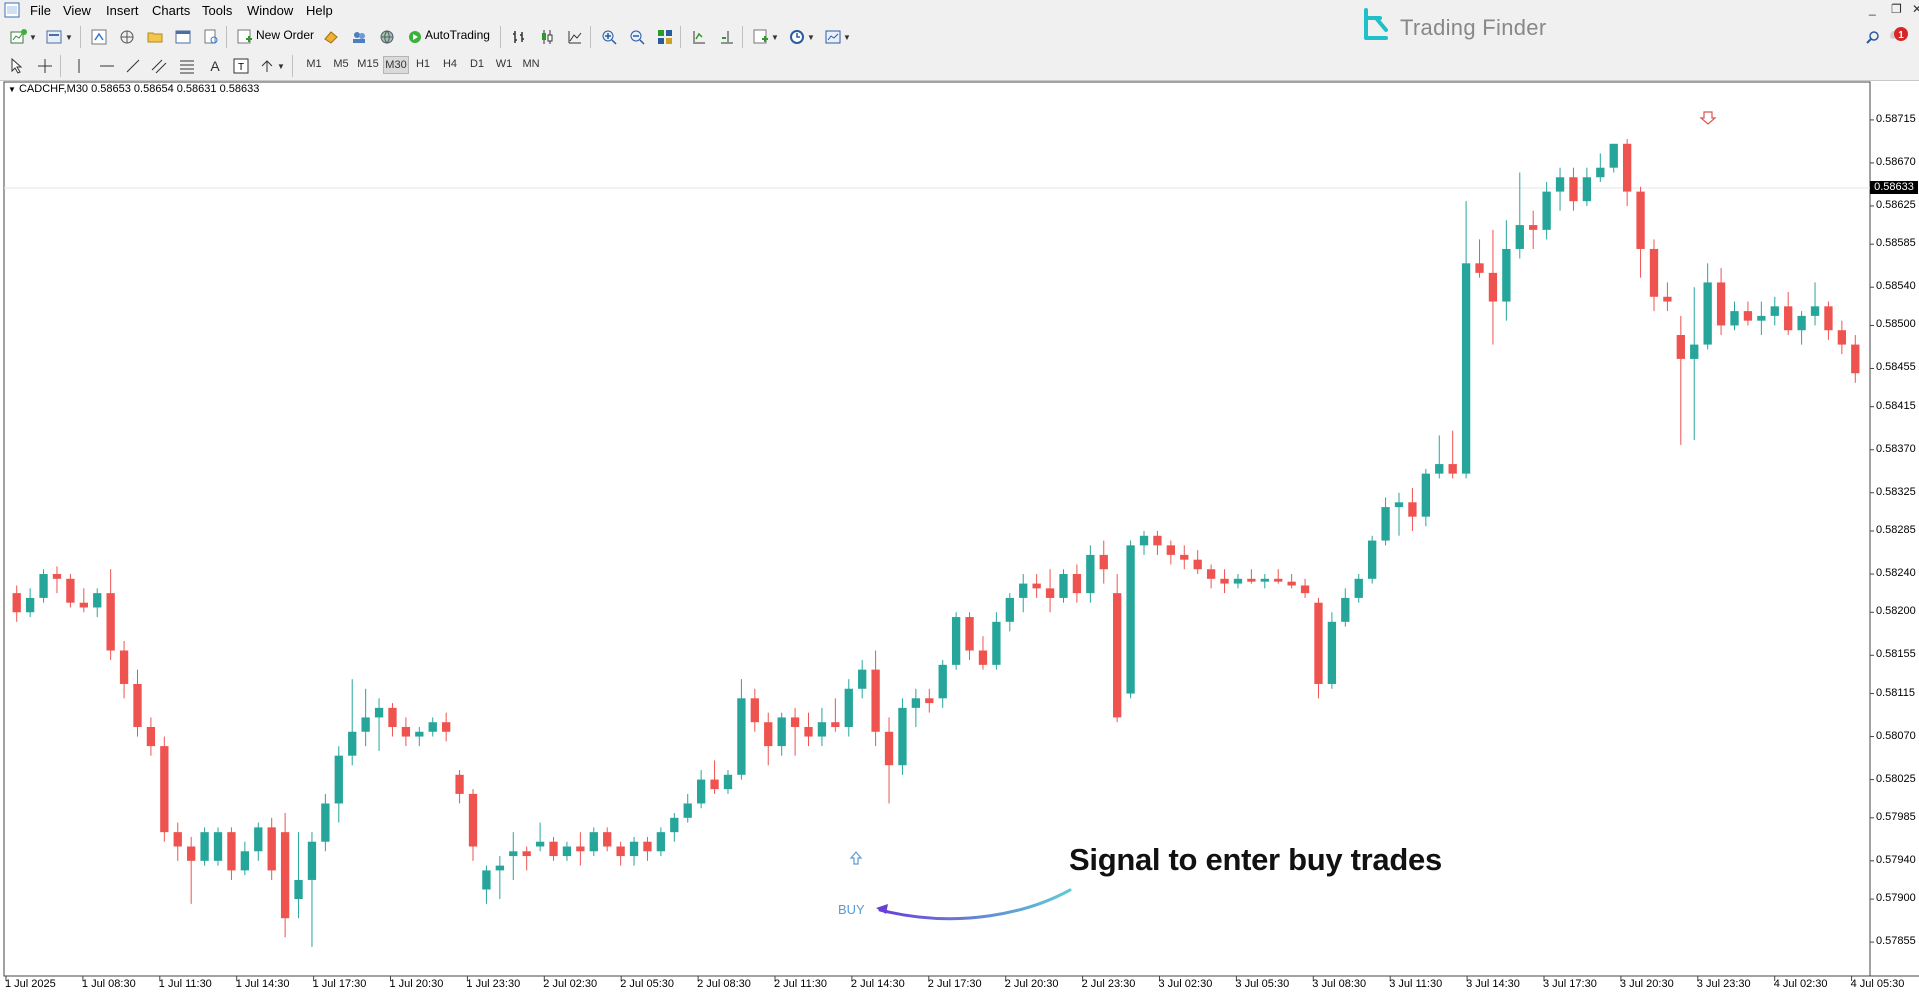 The width and height of the screenshot is (1919, 996). What do you see at coordinates (45, 66) in the screenshot?
I see `crosshair-icon` at bounding box center [45, 66].